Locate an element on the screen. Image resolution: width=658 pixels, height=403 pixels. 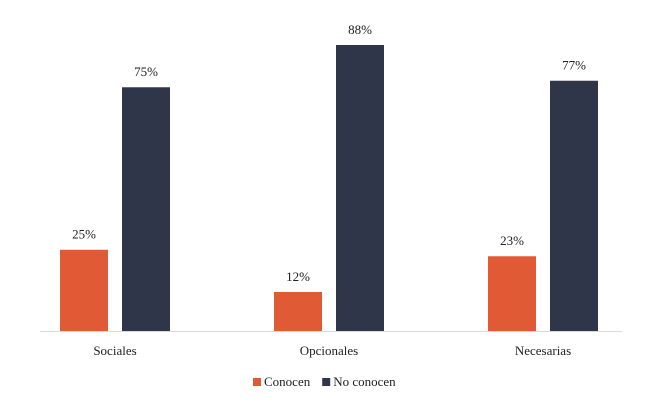
data-label: 25% is located at coordinates (84, 234).